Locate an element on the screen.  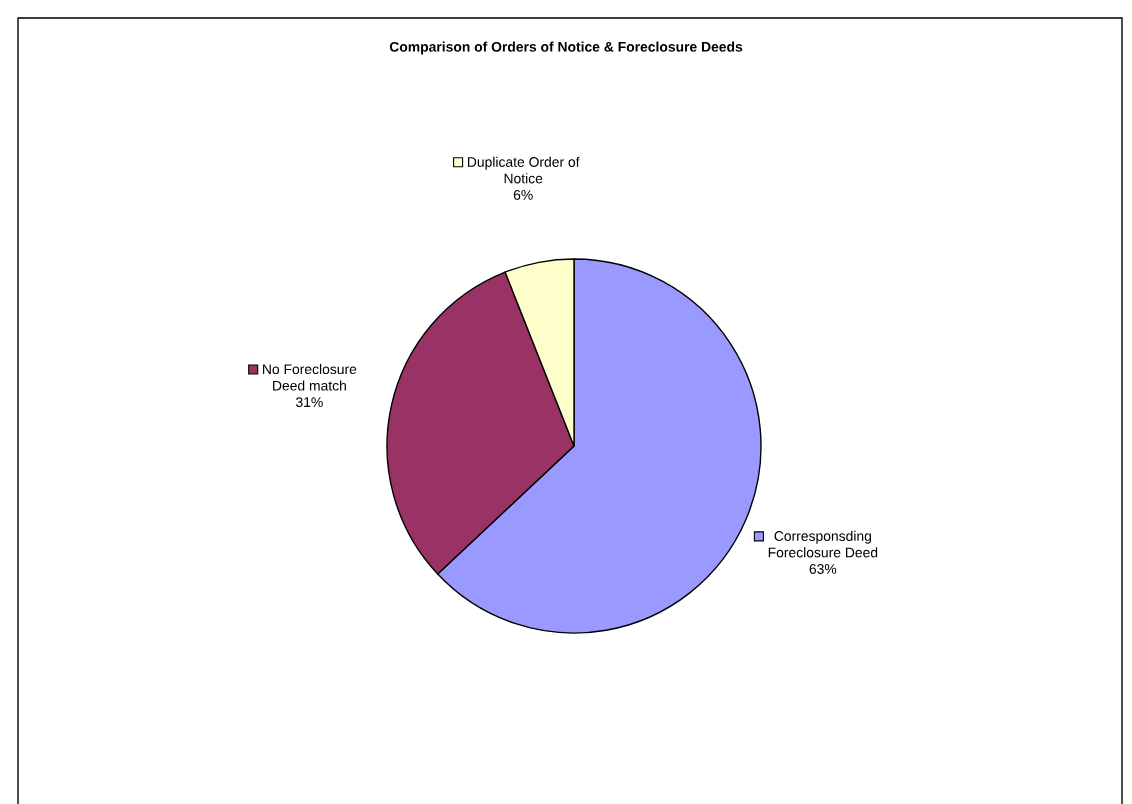
legend-label: Duplicate Order of Notice is located at coordinates (523, 170).